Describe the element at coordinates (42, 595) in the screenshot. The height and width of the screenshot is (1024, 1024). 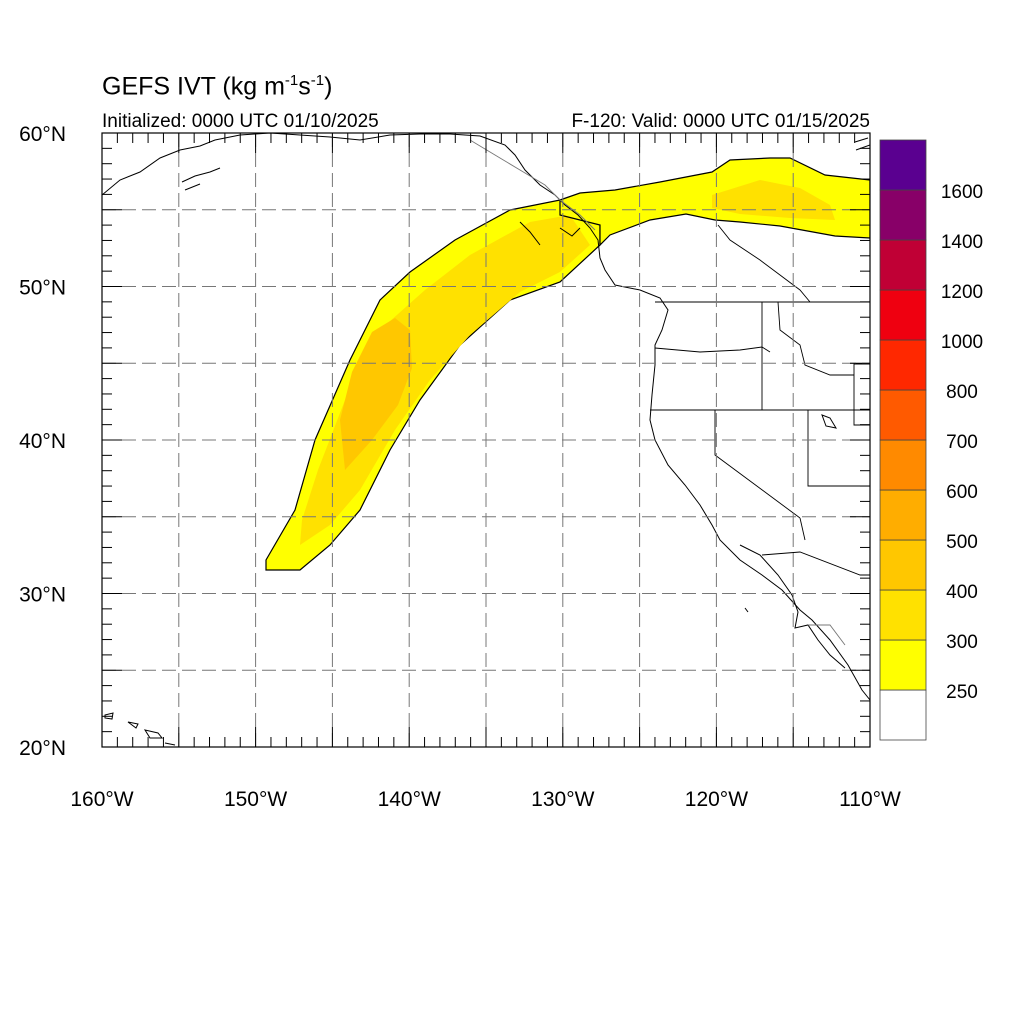
I see `y-tick-label: 30°N` at that location.